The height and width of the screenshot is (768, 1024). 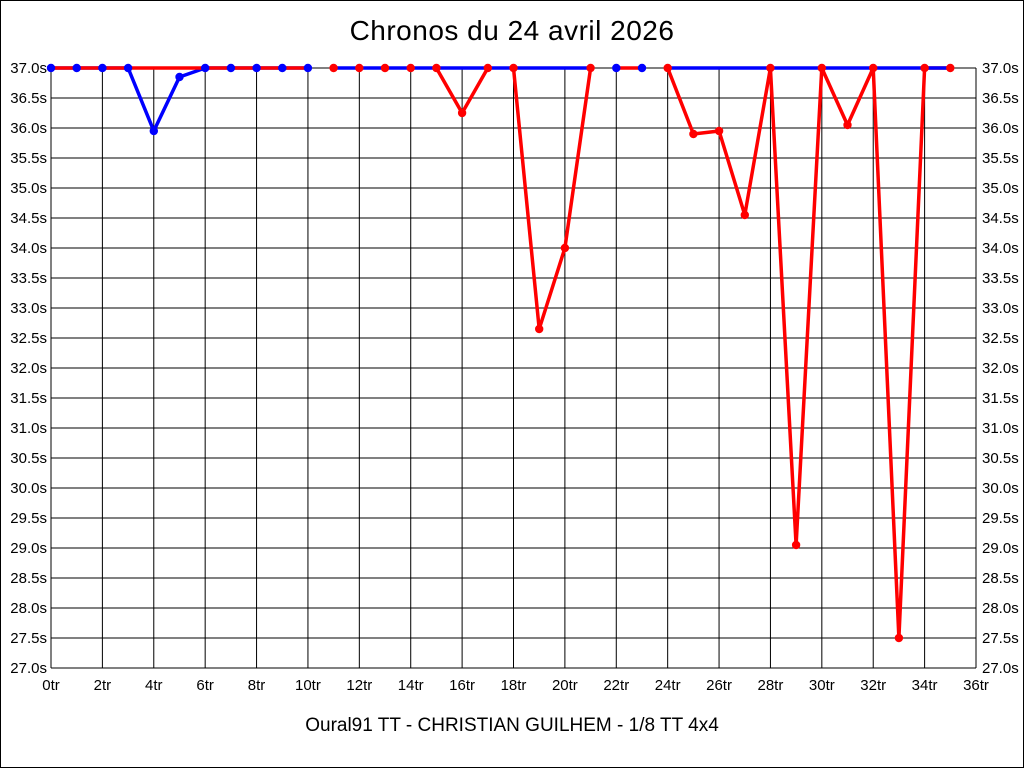 I want to click on y-axis-label-right: 32.5s, so click(x=1000, y=338).